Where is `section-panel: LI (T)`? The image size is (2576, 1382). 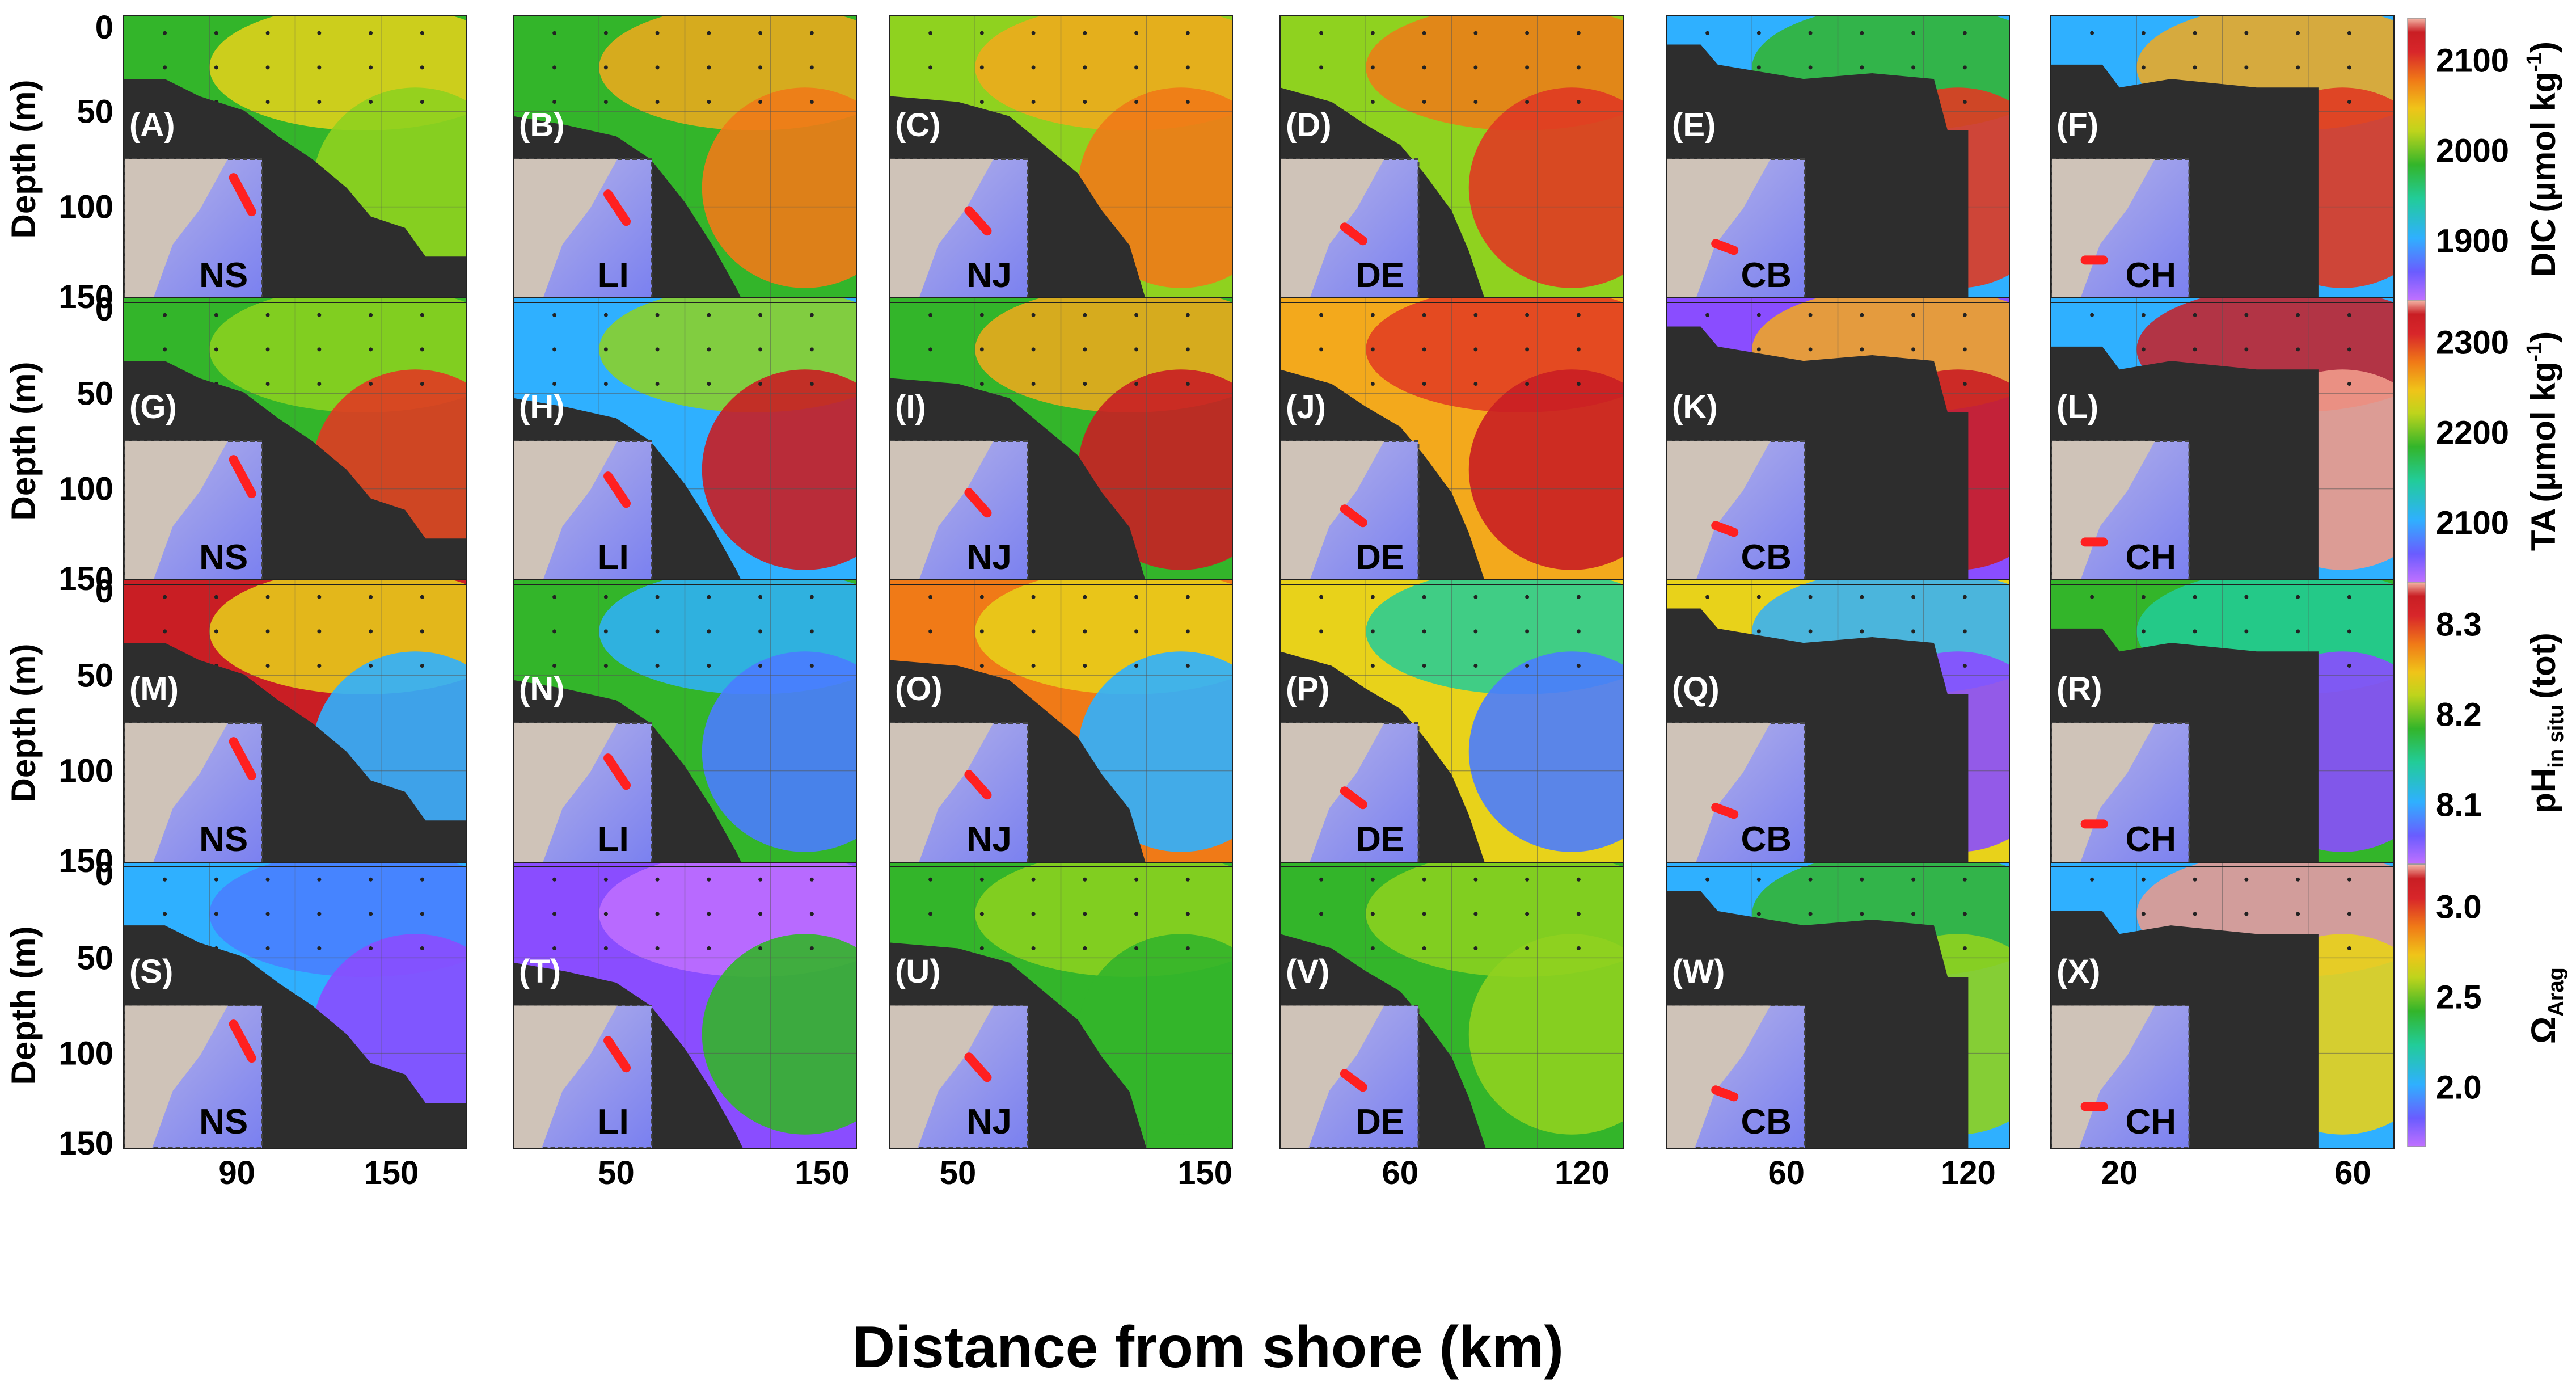
section-panel: LI (T) is located at coordinates (684, 1006).